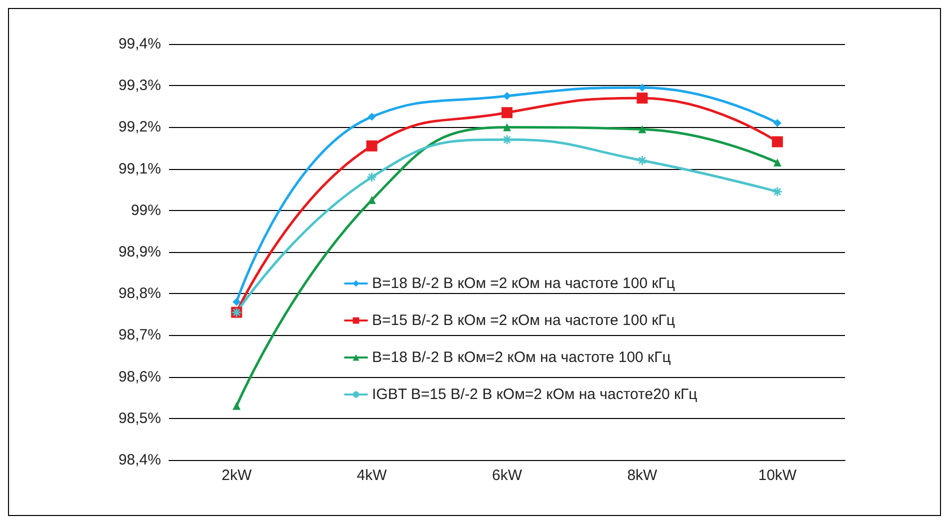  What do you see at coordinates (535, 394) in the screenshot?
I see `legend-label: IGBT B=15 В/-2 В кОм=2 кОм на частоте20 кГц` at bounding box center [535, 394].